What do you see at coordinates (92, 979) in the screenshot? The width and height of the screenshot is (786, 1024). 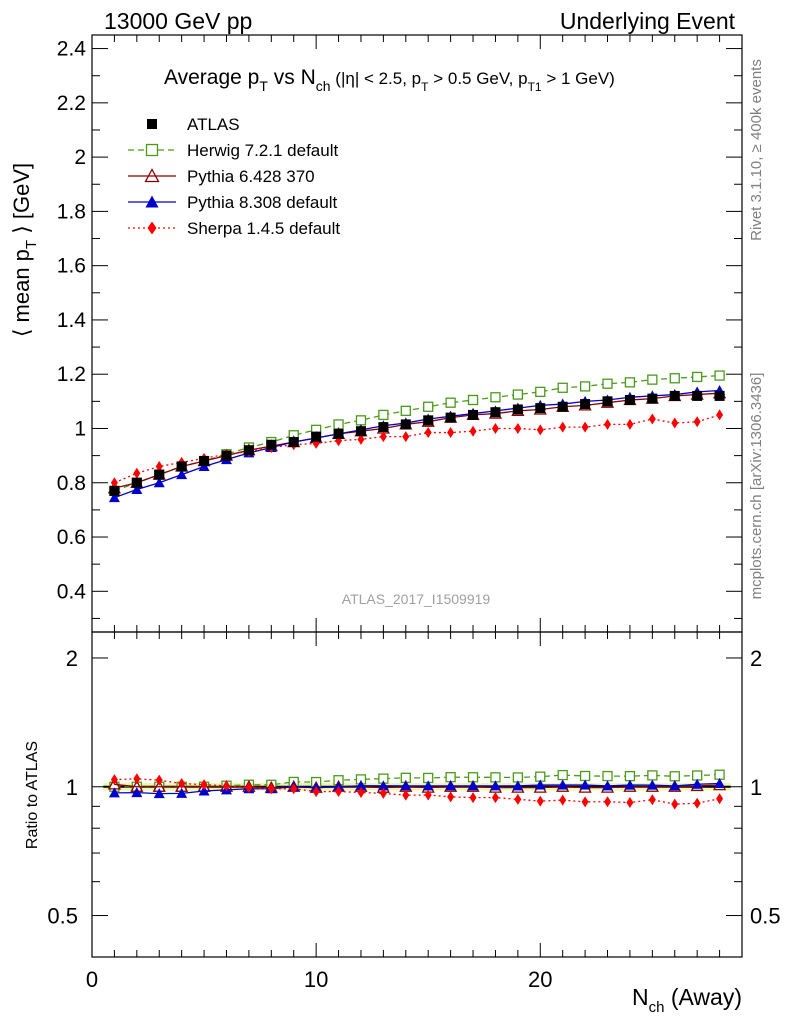 I see `x-tick-label: 0` at bounding box center [92, 979].